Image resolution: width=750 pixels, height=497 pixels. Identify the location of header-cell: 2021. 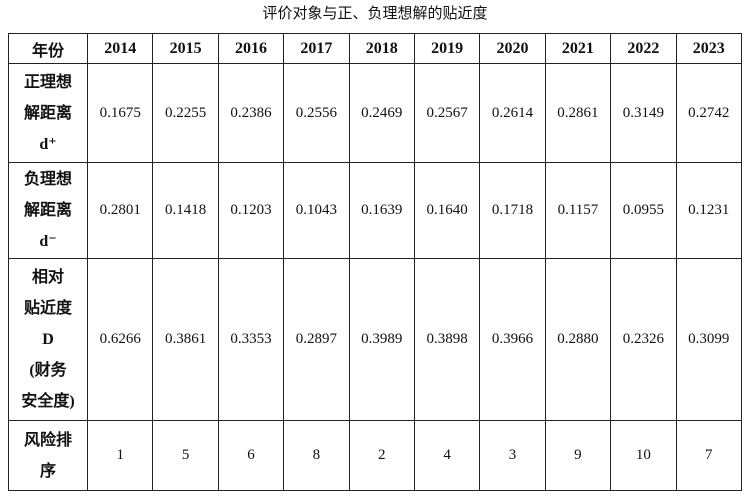
(578, 48).